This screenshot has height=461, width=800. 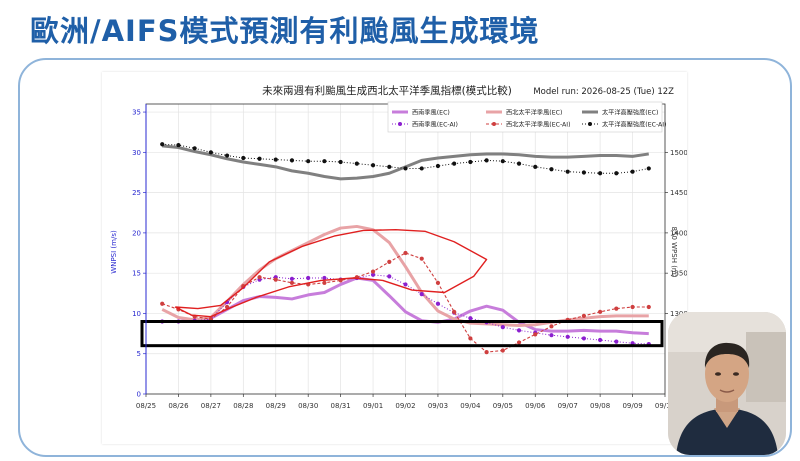 I want to click on x-tick-label: 09/08, so click(x=600, y=406).